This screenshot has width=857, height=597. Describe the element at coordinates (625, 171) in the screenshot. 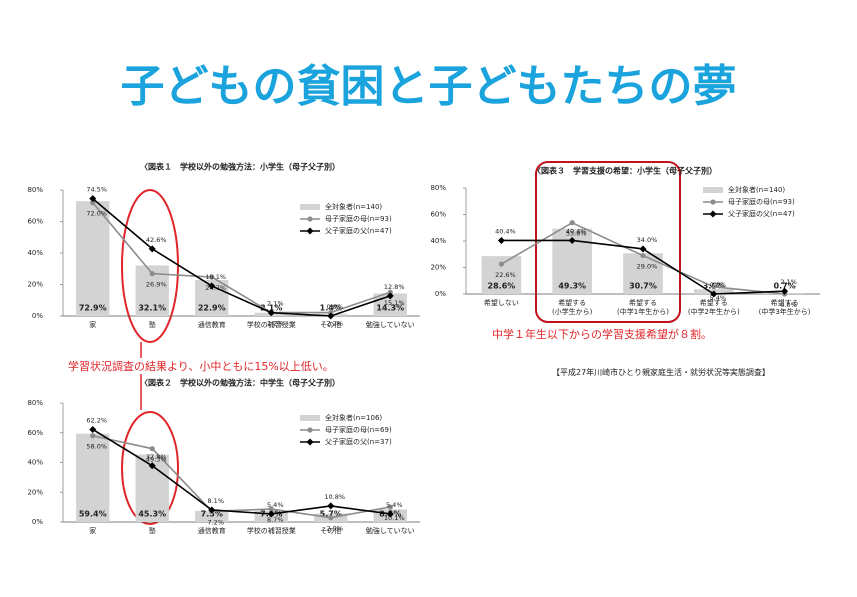

I see `chart-title: 〈図表３ 学習支援の希望：小学生（母子父子別）` at that location.